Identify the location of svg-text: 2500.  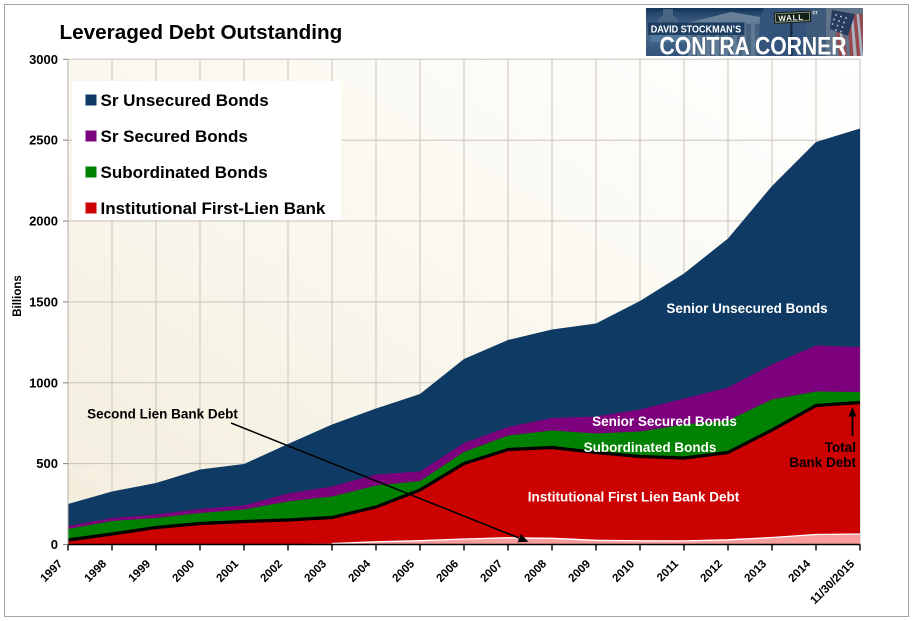
(43, 140).